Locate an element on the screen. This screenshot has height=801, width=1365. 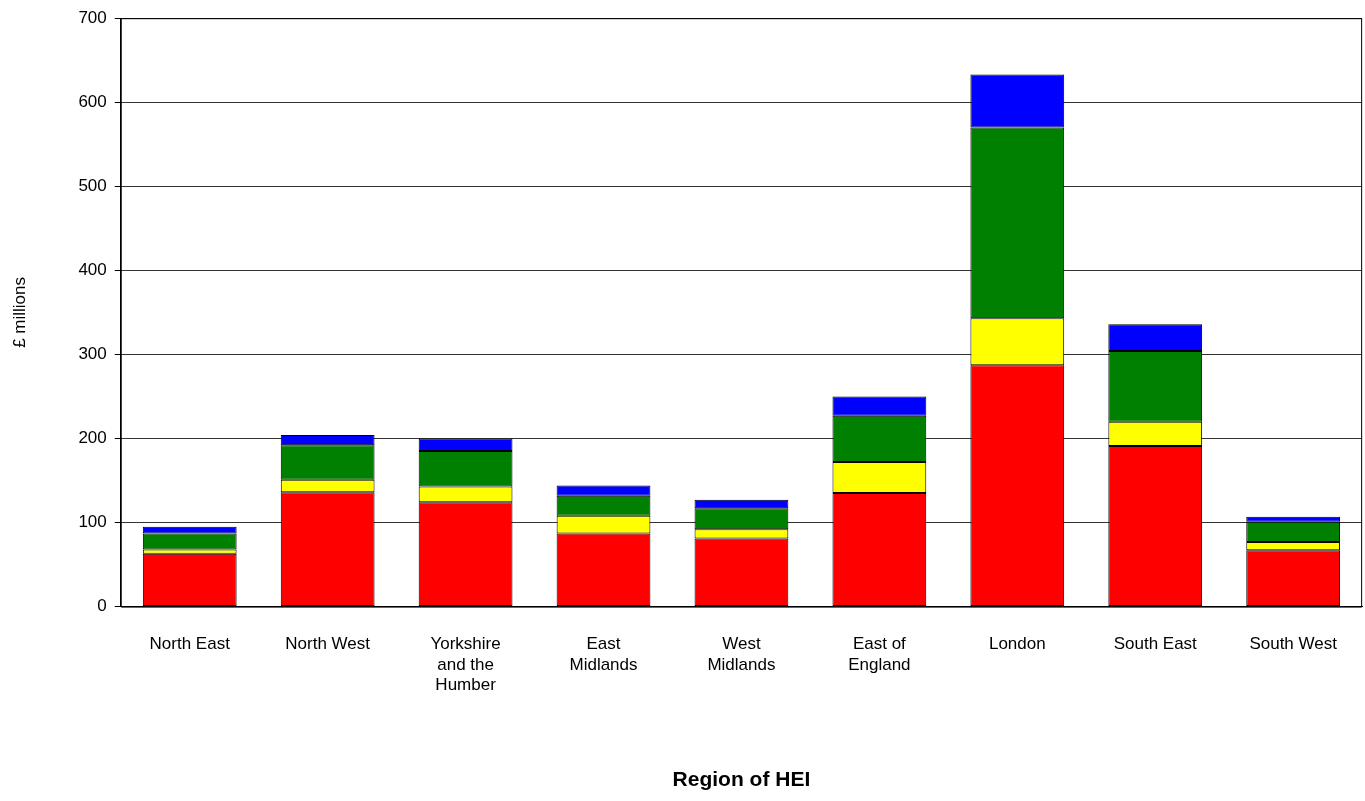
y-tick-label: 200 is located at coordinates (92, 438).